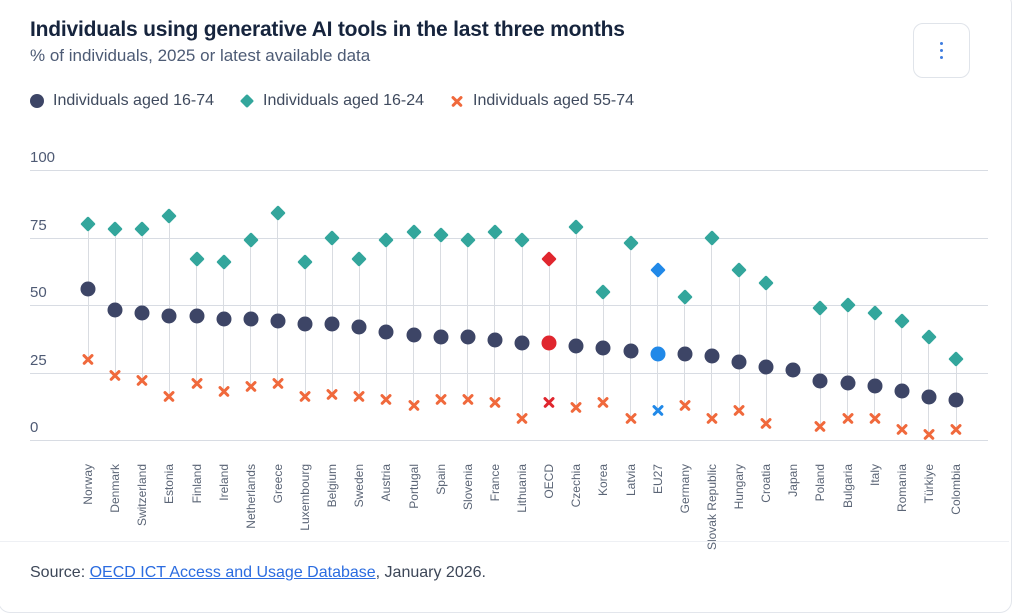 This screenshot has width=1024, height=615. What do you see at coordinates (941, 50) in the screenshot?
I see `kebab-menu-button` at bounding box center [941, 50].